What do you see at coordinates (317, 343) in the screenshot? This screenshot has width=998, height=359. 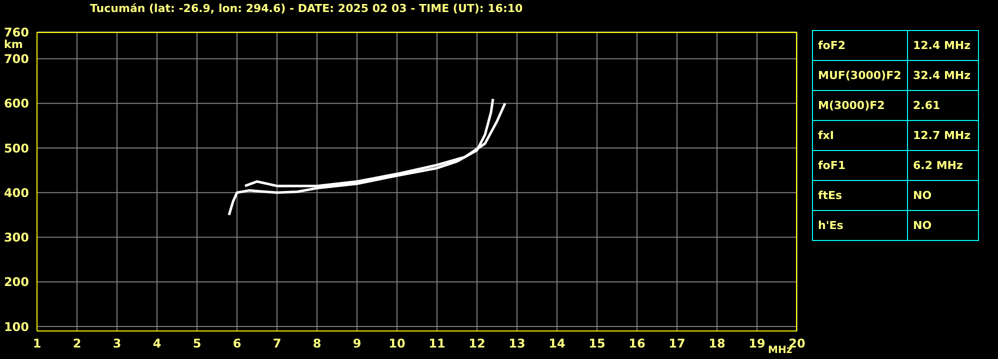 I see `x-tick-label: 8` at bounding box center [317, 343].